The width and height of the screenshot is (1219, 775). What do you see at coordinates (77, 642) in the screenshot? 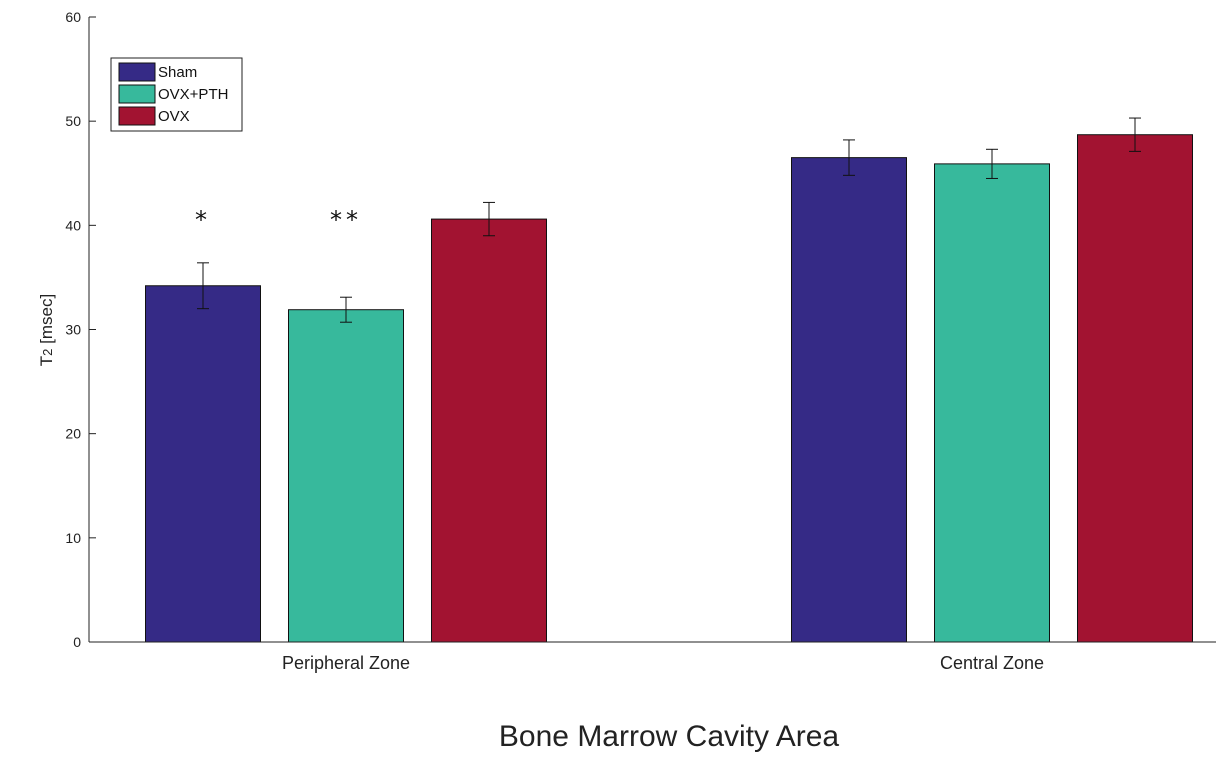
I see `y-tick-label: 0` at bounding box center [77, 642].